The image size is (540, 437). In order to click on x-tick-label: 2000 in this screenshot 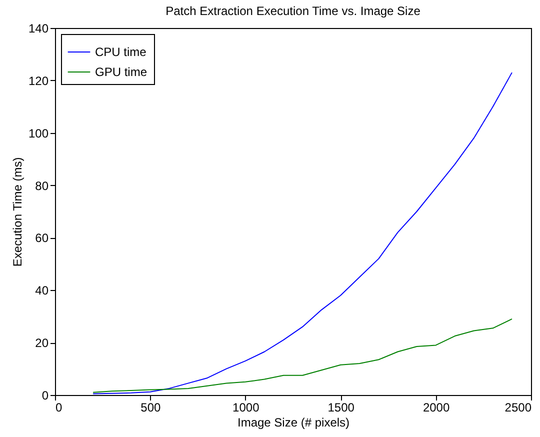, I will do `click(436, 407)`.